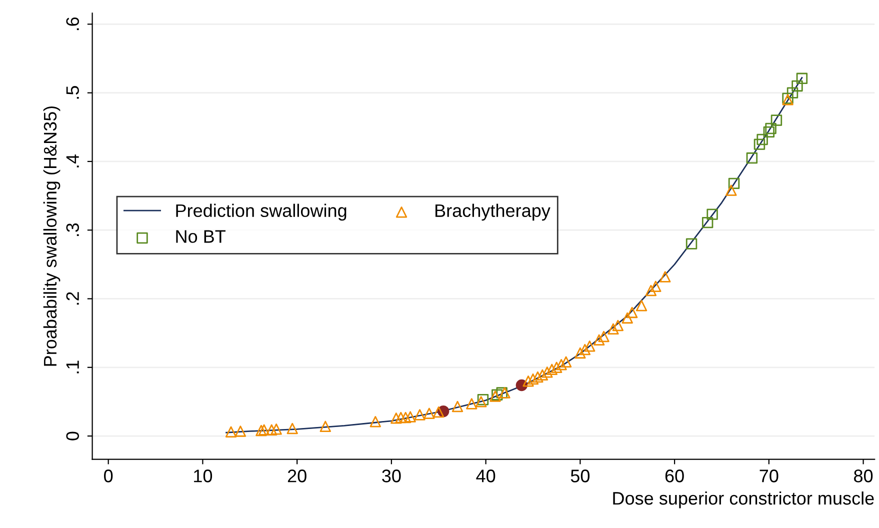  I want to click on x-tick-label: 40, so click(486, 476).